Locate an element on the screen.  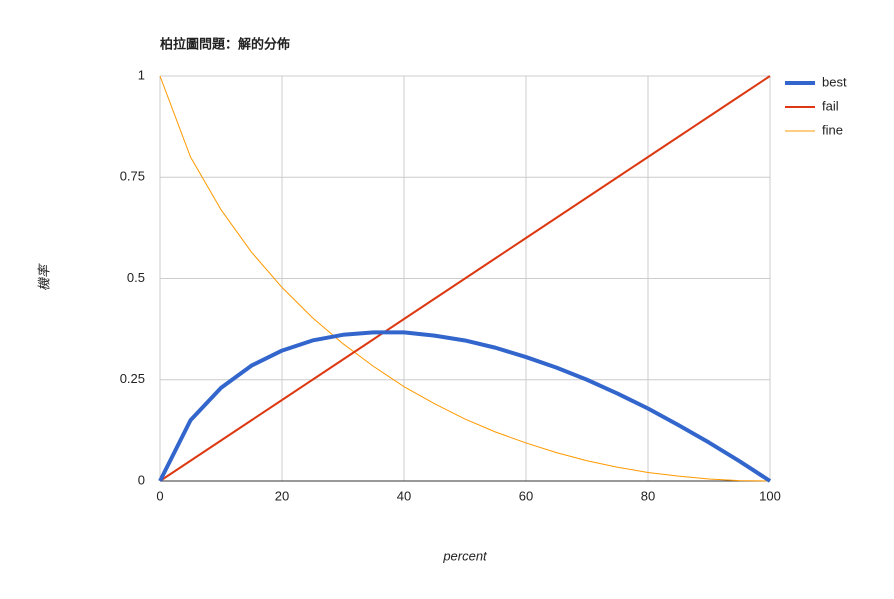
x-tick-label: 60 is located at coordinates (526, 495).